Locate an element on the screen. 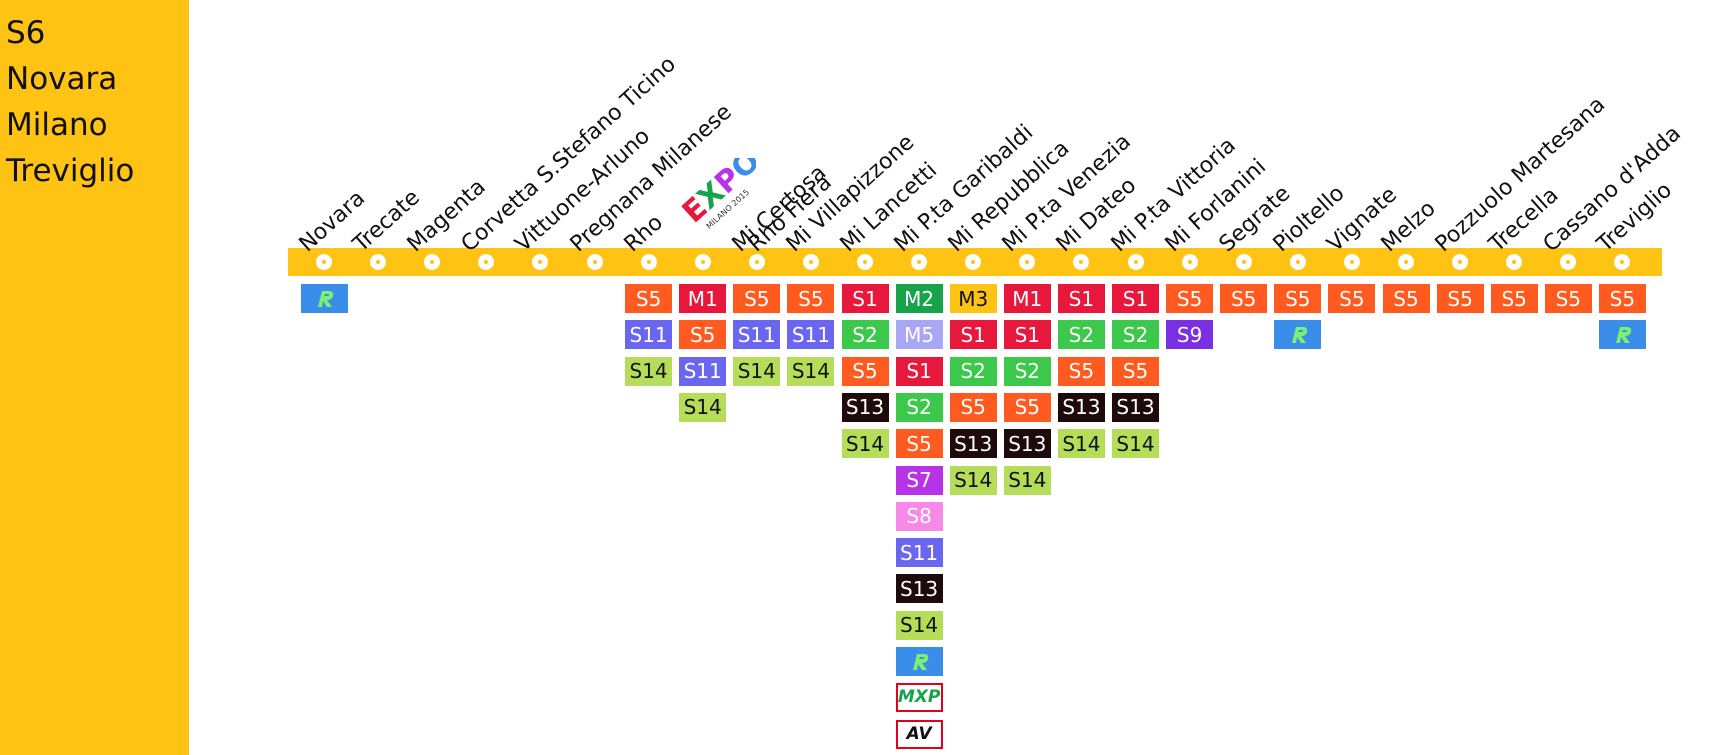 This screenshot has height=755, width=1725. station-dot-segrate is located at coordinates (1243, 262).